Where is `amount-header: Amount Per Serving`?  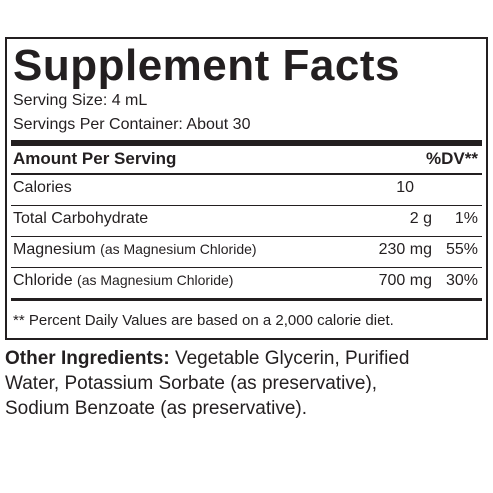
amount-header: Amount Per Serving is located at coordinates (95, 158).